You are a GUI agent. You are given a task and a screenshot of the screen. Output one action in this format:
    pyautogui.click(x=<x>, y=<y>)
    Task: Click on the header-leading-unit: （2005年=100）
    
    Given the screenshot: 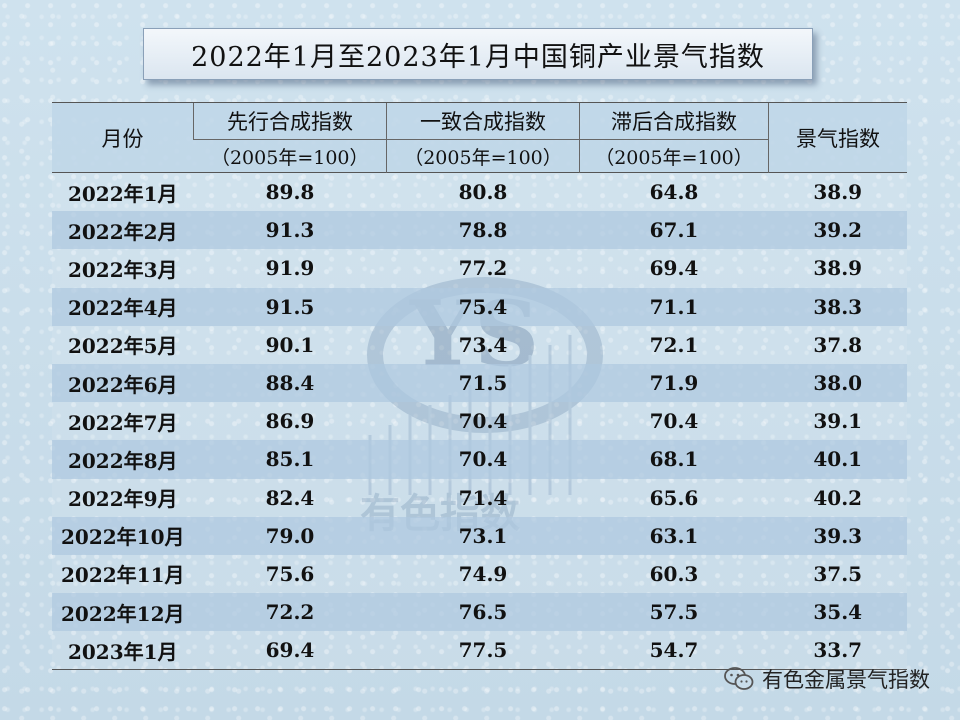 What is the action you would take?
    pyautogui.click(x=290, y=156)
    